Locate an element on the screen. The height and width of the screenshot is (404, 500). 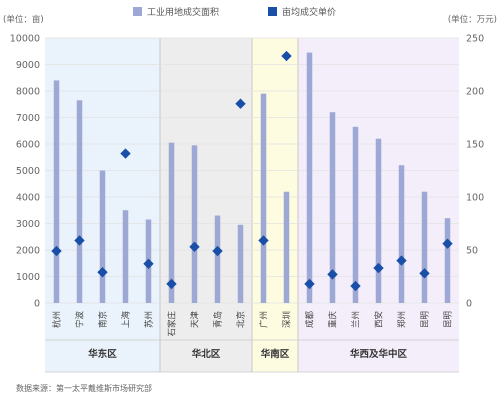
region-background is located at coordinates (275, 205).